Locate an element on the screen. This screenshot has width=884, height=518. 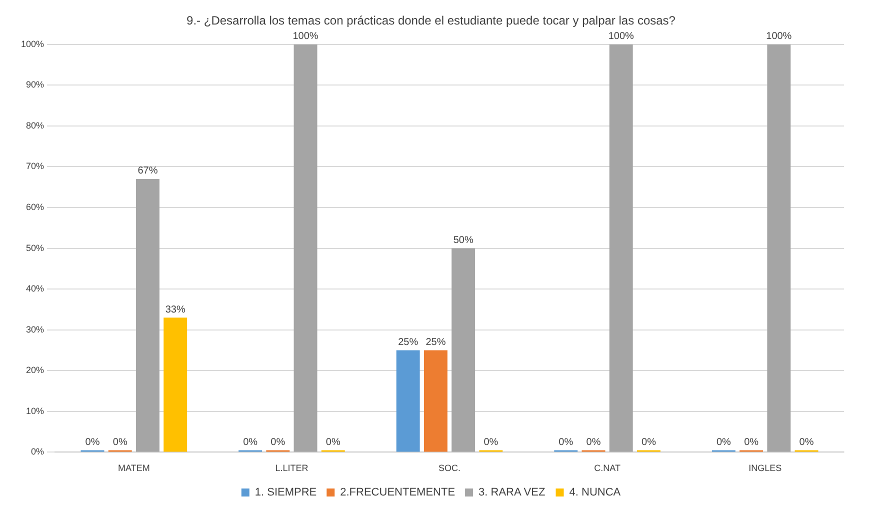
y-tick-label: 70% is located at coordinates (35, 166).